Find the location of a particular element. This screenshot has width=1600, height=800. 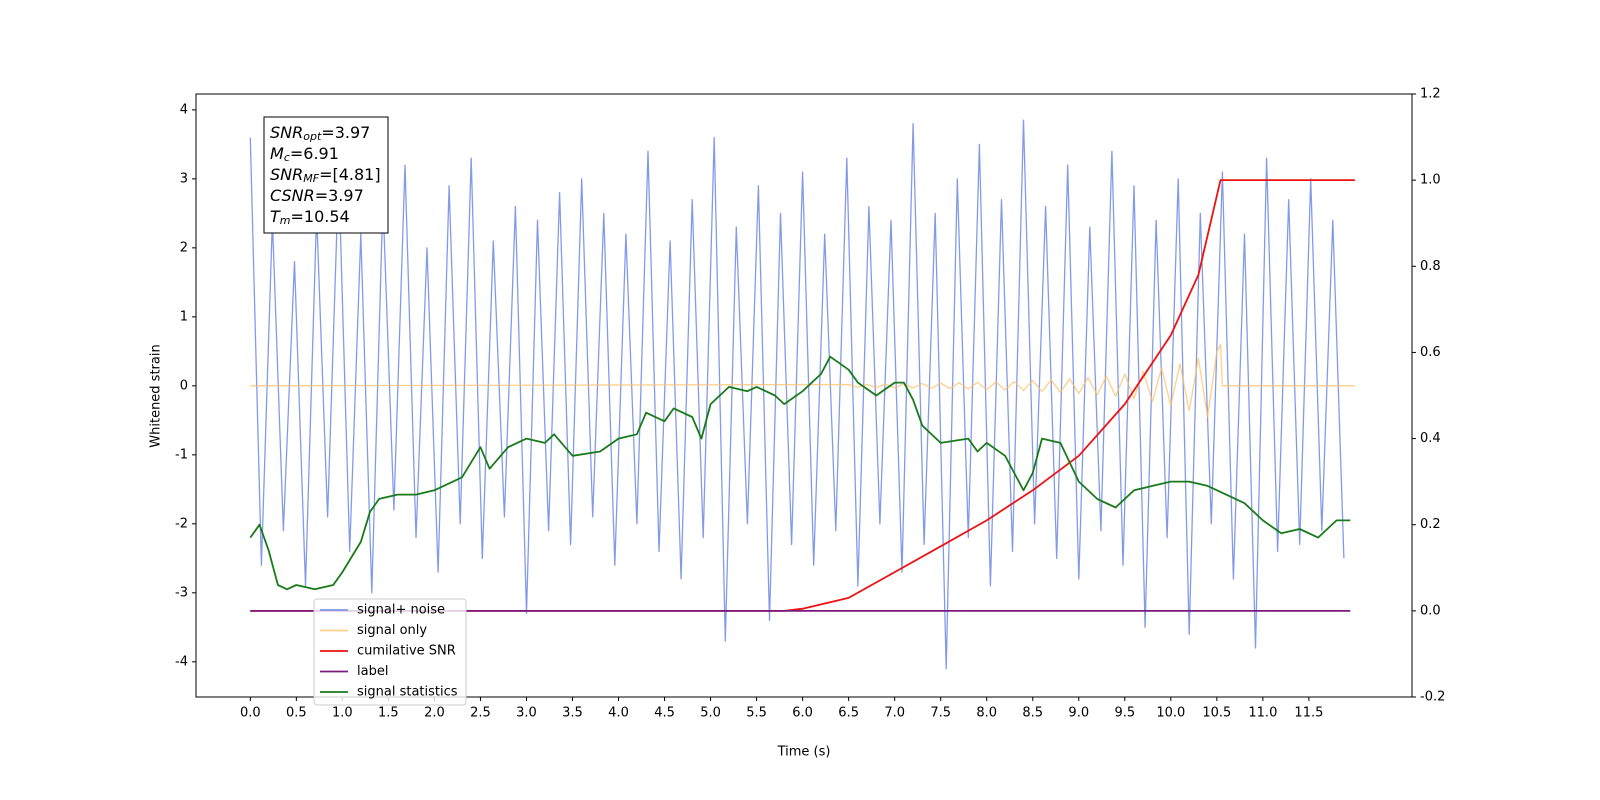

annotation-line: Tm=10.54 is located at coordinates (310, 217).